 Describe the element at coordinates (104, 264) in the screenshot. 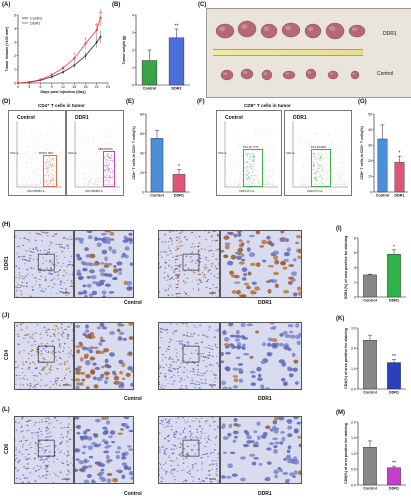

I see `ihc-h-control-high` at that location.